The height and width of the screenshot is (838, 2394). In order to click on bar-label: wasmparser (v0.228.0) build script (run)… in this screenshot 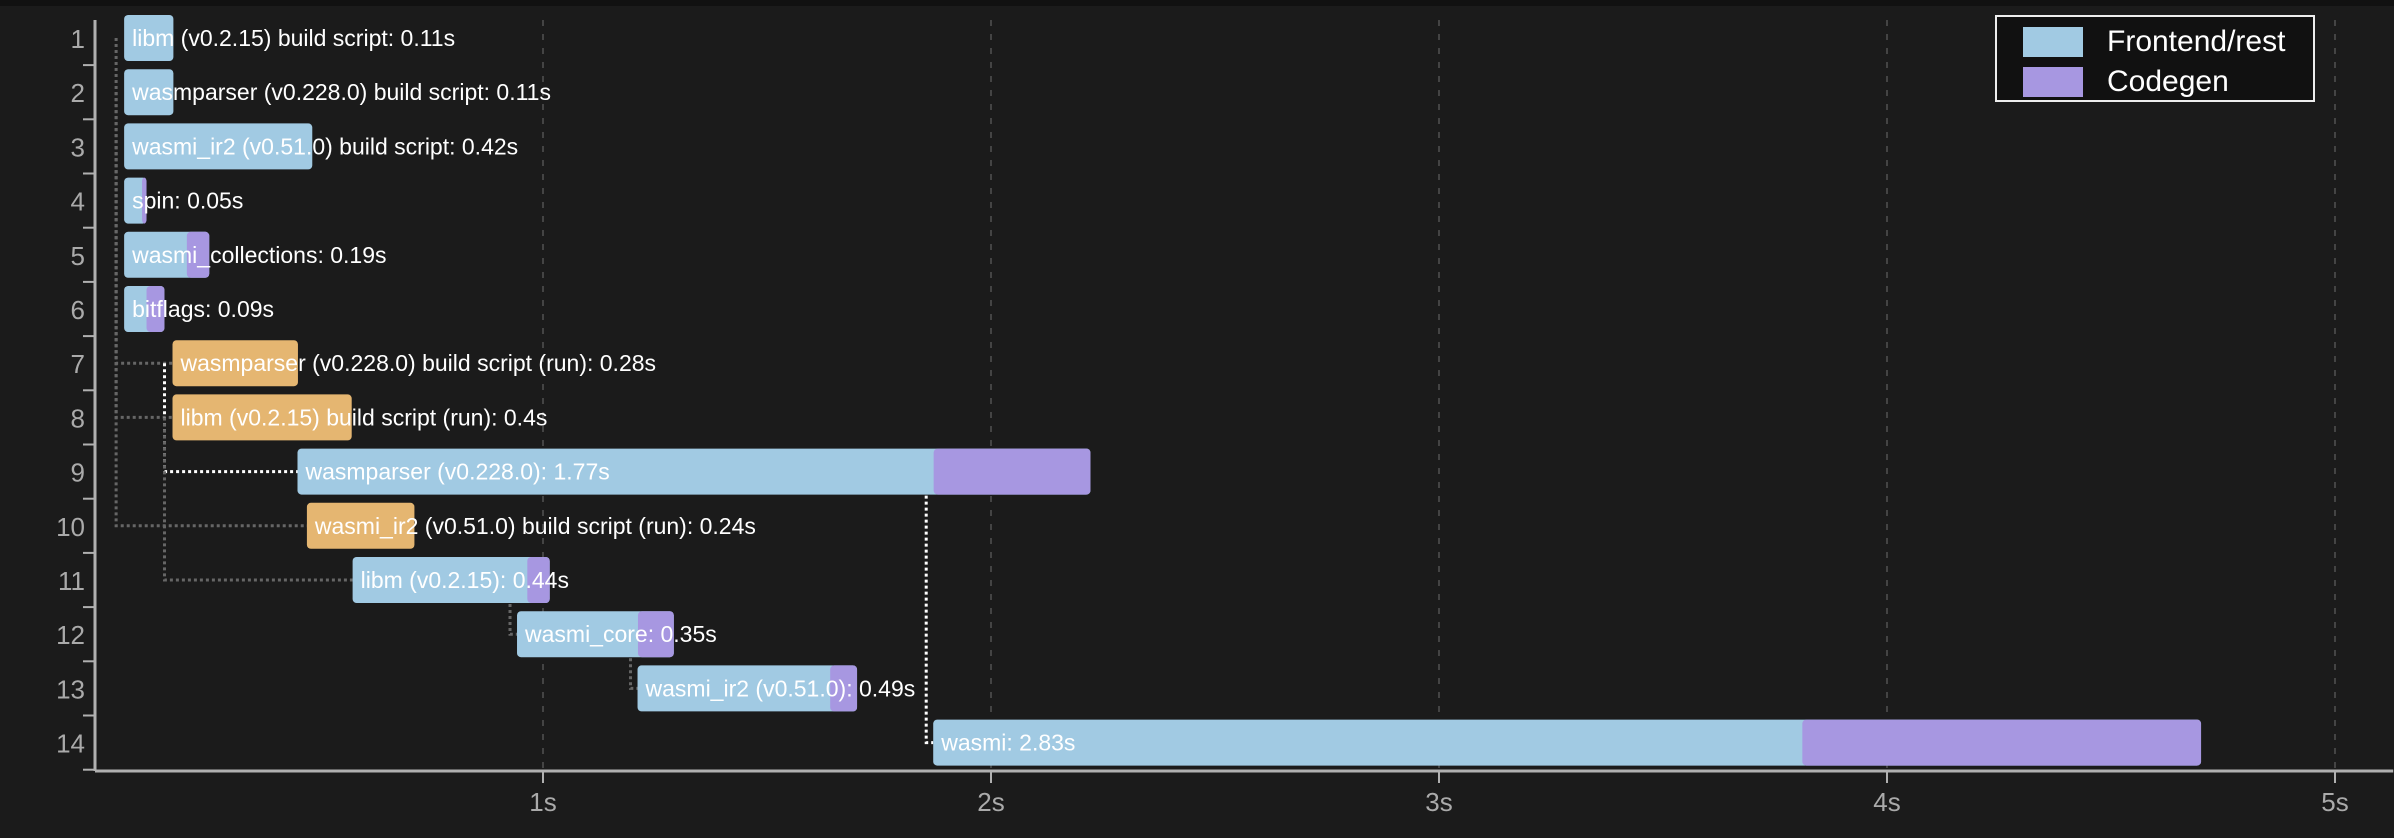, I will do `click(418, 363)`.